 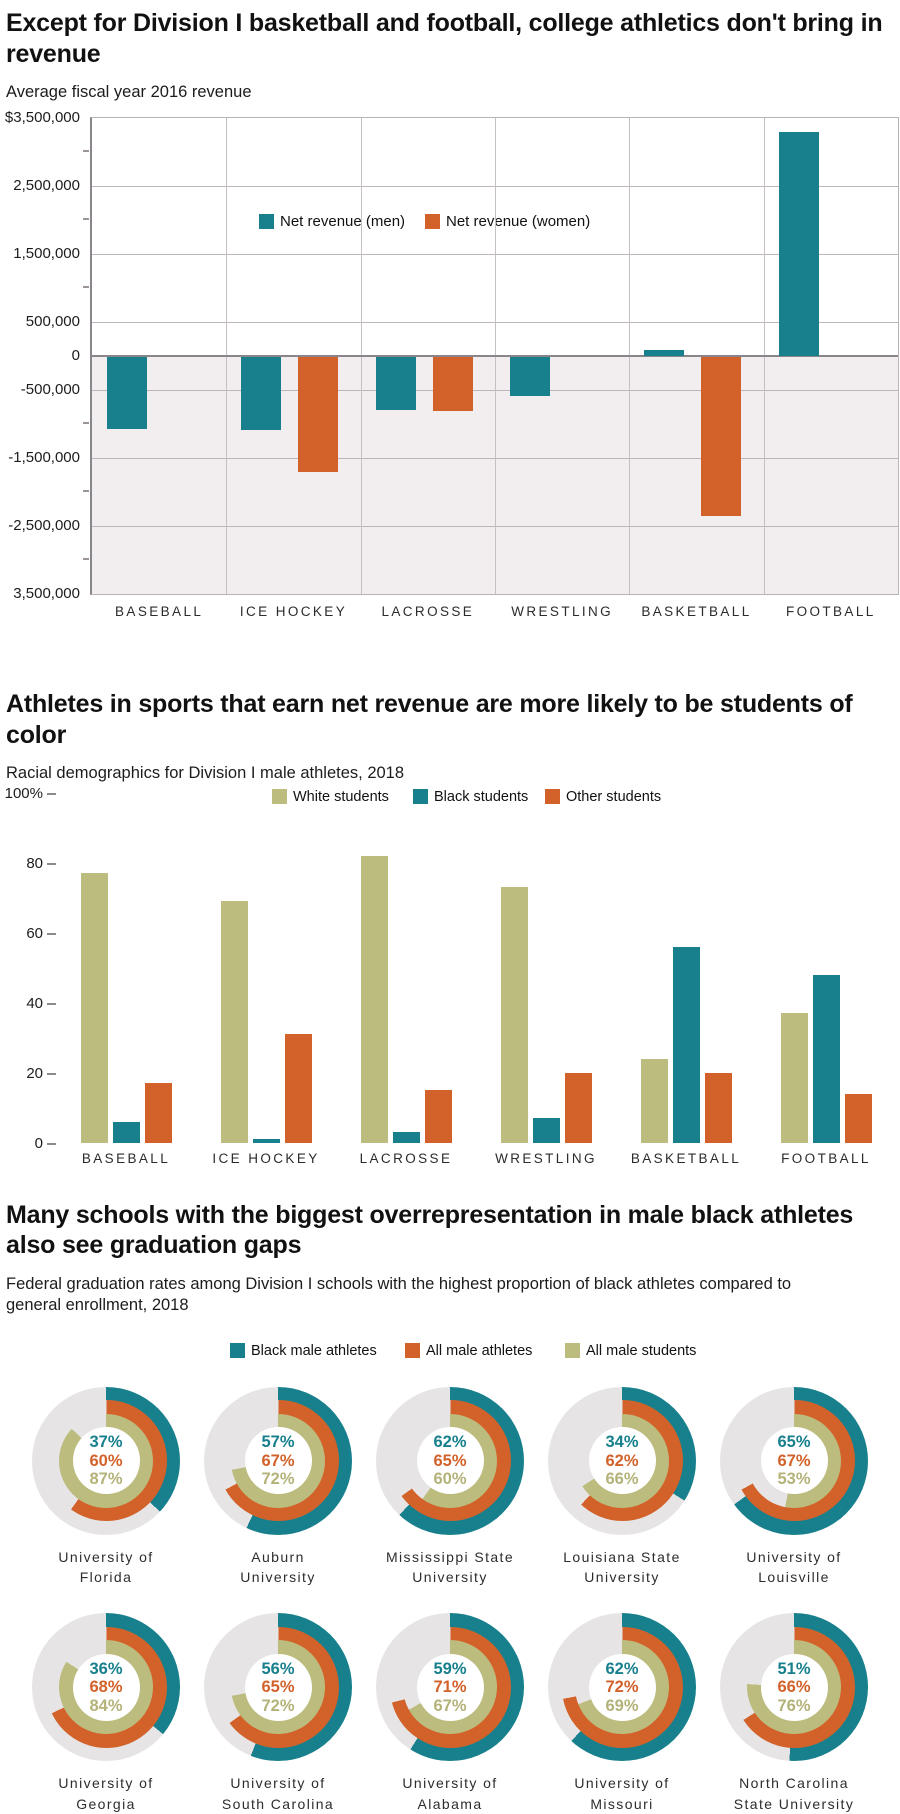 What do you see at coordinates (106, 1460) in the screenshot?
I see `pct-label-all-male-athletes: 60%` at bounding box center [106, 1460].